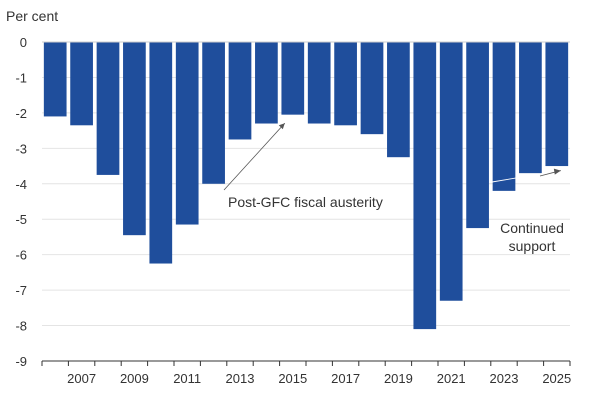  I want to click on x-tick-label: 2011, so click(187, 378).